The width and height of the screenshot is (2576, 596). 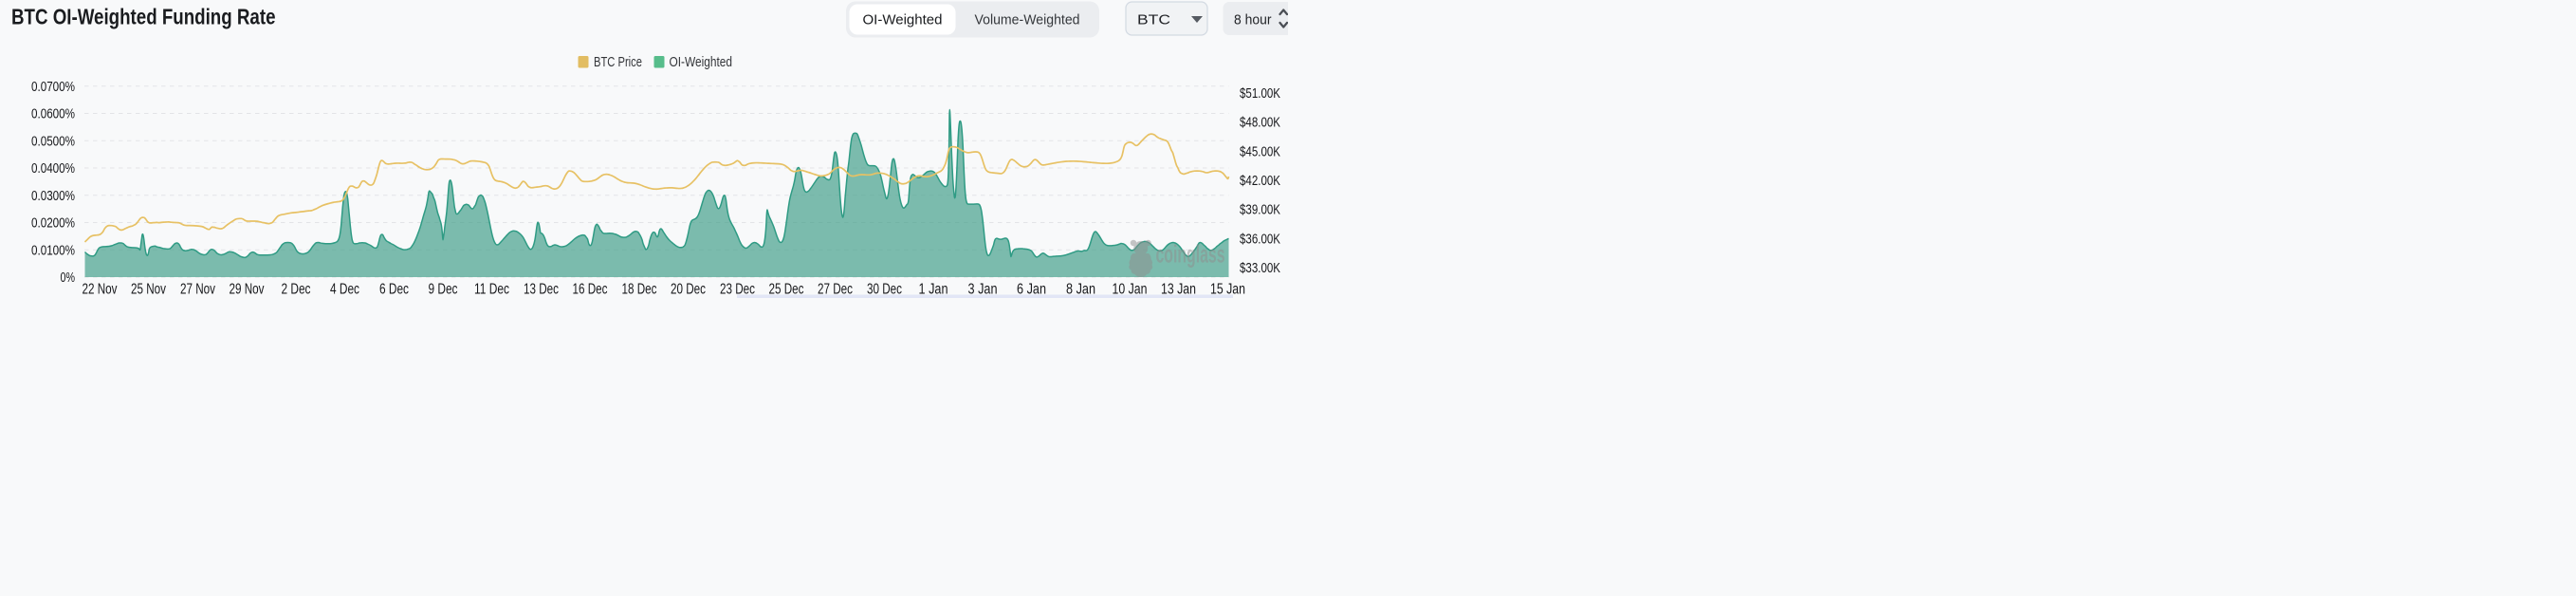 I want to click on svg-text: $42.00K, so click(x=1260, y=181).